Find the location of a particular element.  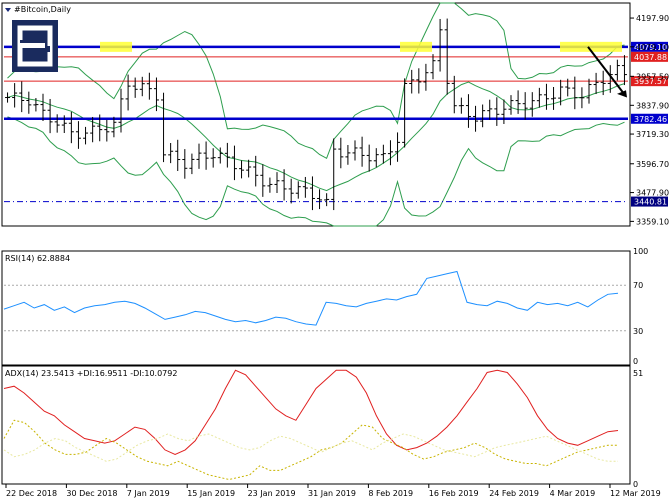

price-level-label: 4079.10 is located at coordinates (650, 47).